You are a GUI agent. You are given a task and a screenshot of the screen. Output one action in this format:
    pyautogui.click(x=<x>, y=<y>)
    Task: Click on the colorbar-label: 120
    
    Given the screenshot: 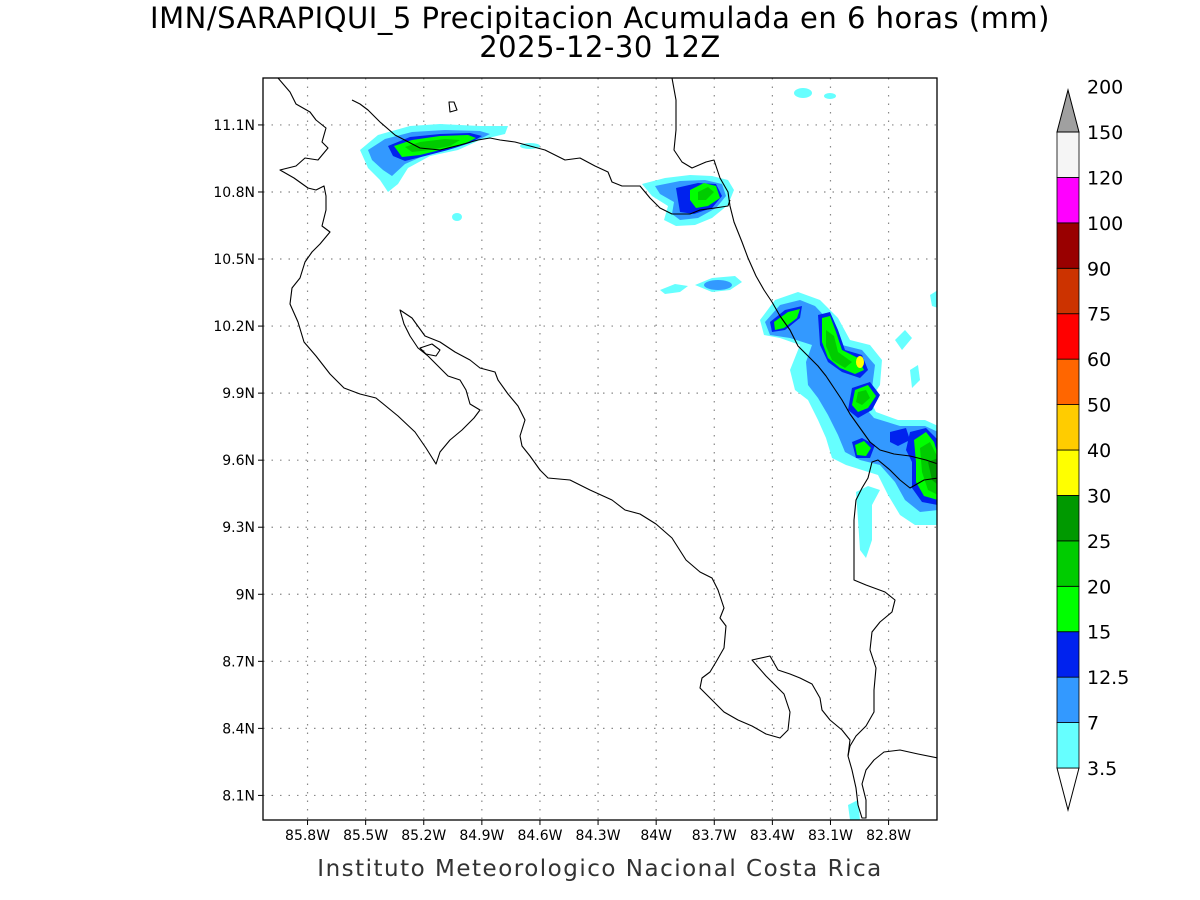 What is the action you would take?
    pyautogui.click(x=1105, y=178)
    